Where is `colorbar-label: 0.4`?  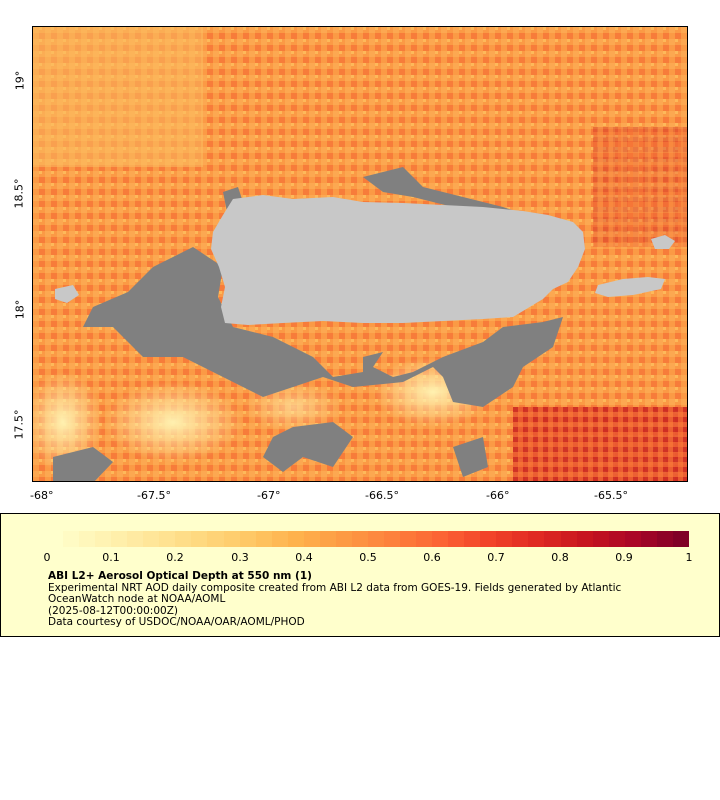 colorbar-label: 0.4 is located at coordinates (304, 557).